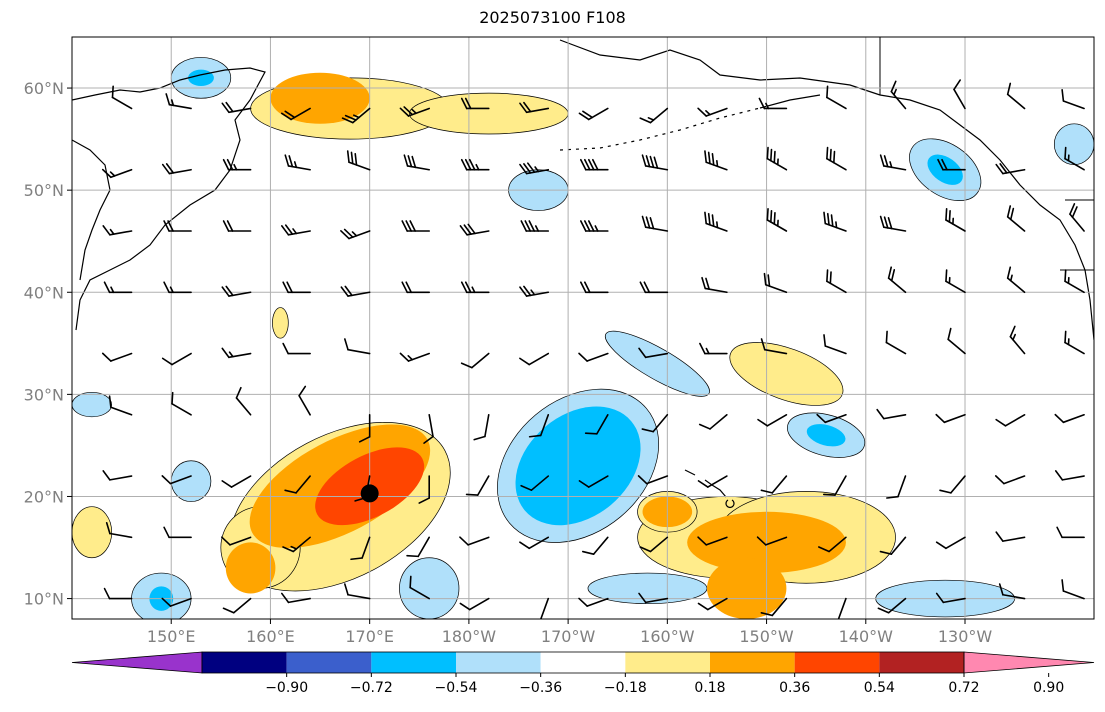  I want to click on coastline-kamchatka, so click(91, 210).